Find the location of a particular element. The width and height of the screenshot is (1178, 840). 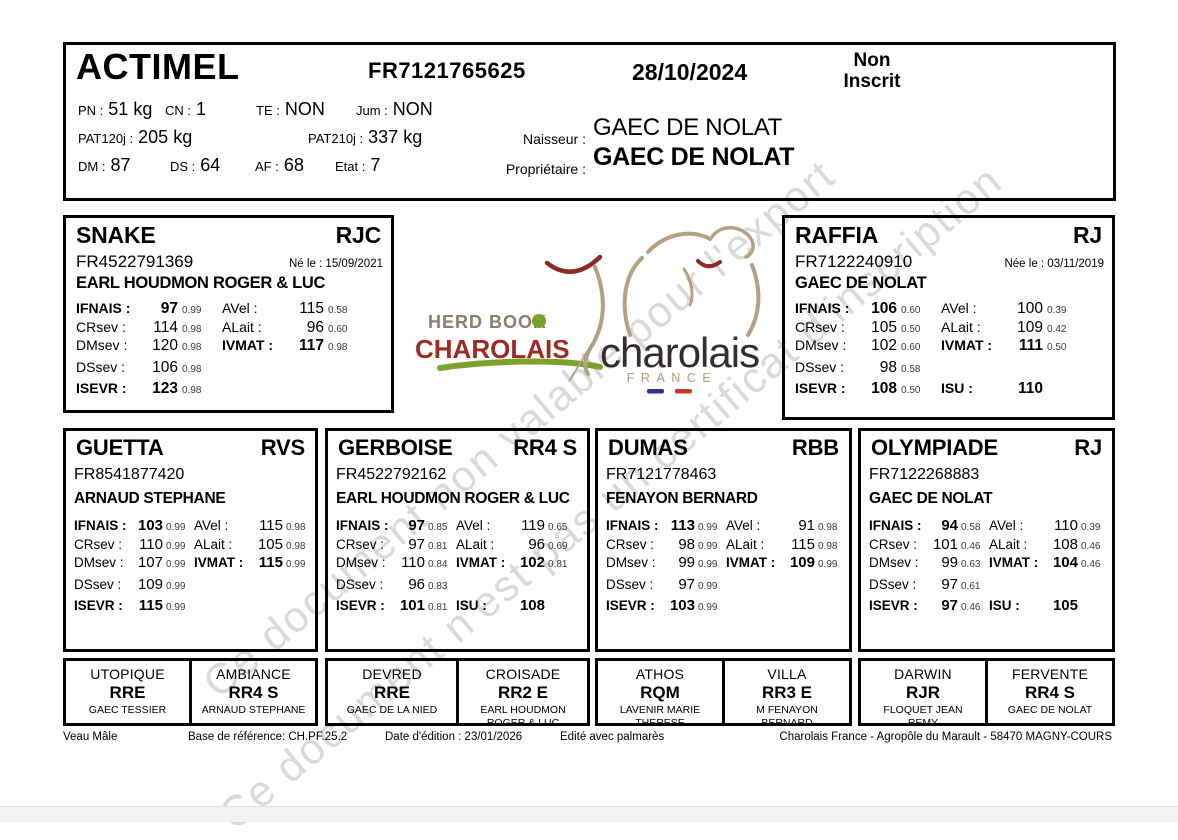

stat-row: ISEVR : 108 0.50 is located at coordinates (861, 389).